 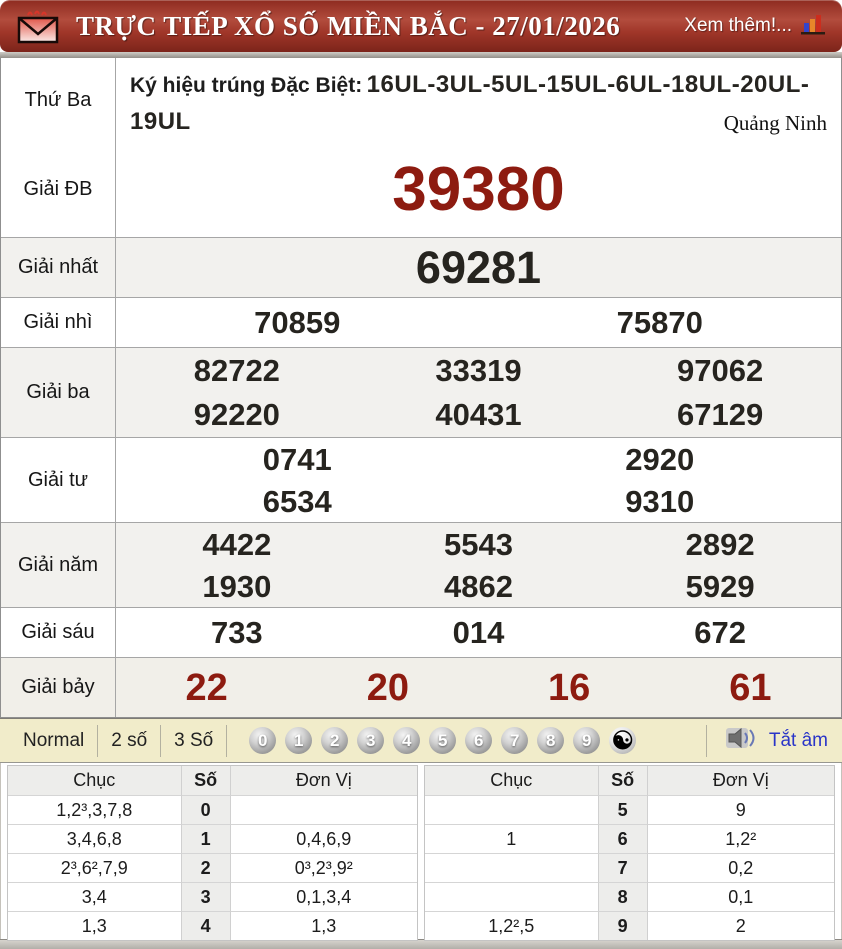 I want to click on prize-number: 16, so click(x=569, y=687).